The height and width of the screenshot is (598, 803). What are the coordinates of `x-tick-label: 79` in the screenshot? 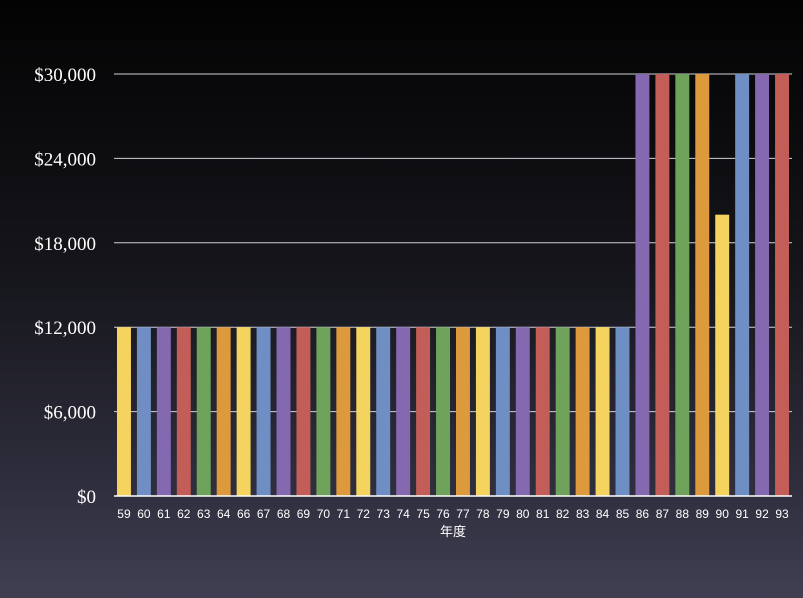 It's located at (503, 514).